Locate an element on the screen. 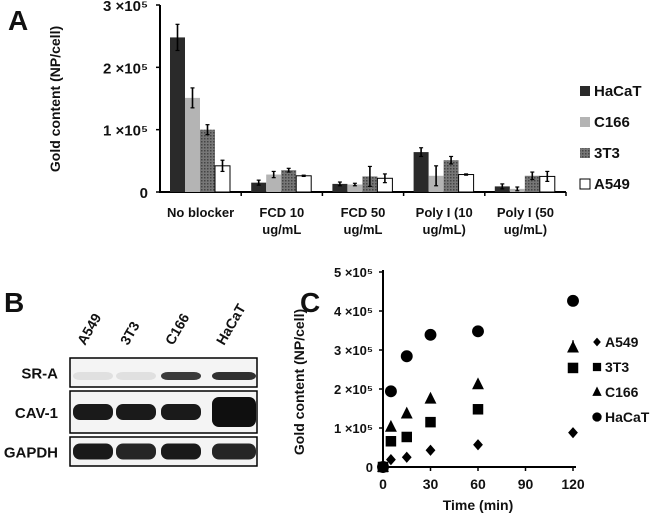 This screenshot has width=650, height=518. row-label: CAV-1 is located at coordinates (36, 413).